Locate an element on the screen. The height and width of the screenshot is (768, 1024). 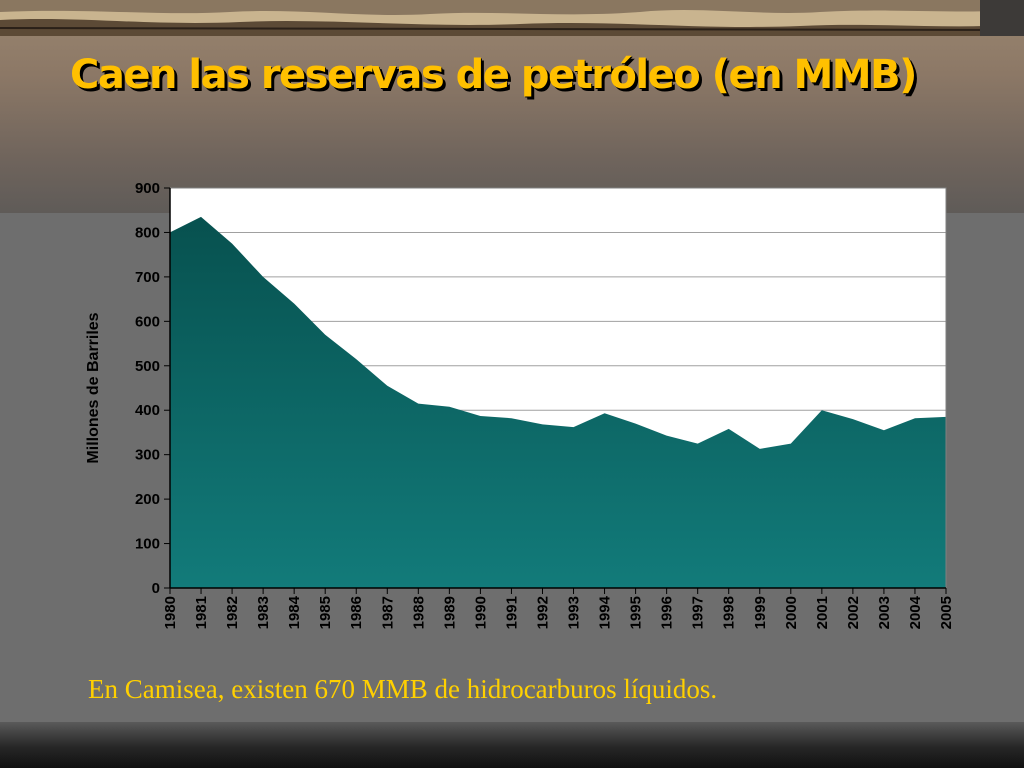
x-tick-label: 2000 is located at coordinates (791, 612).